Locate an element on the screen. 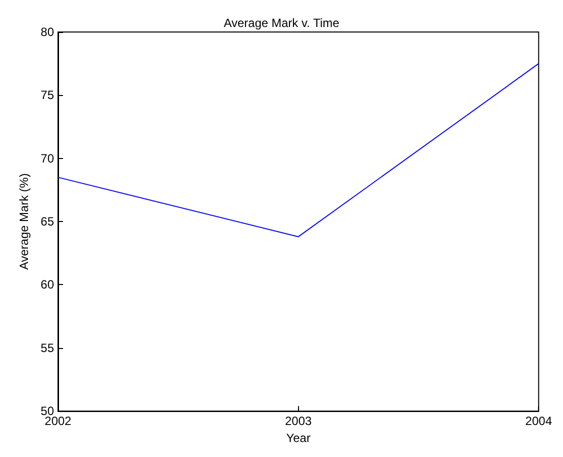 Image resolution: width=563 pixels, height=457 pixels. x-axis-title: Year is located at coordinates (298, 438).